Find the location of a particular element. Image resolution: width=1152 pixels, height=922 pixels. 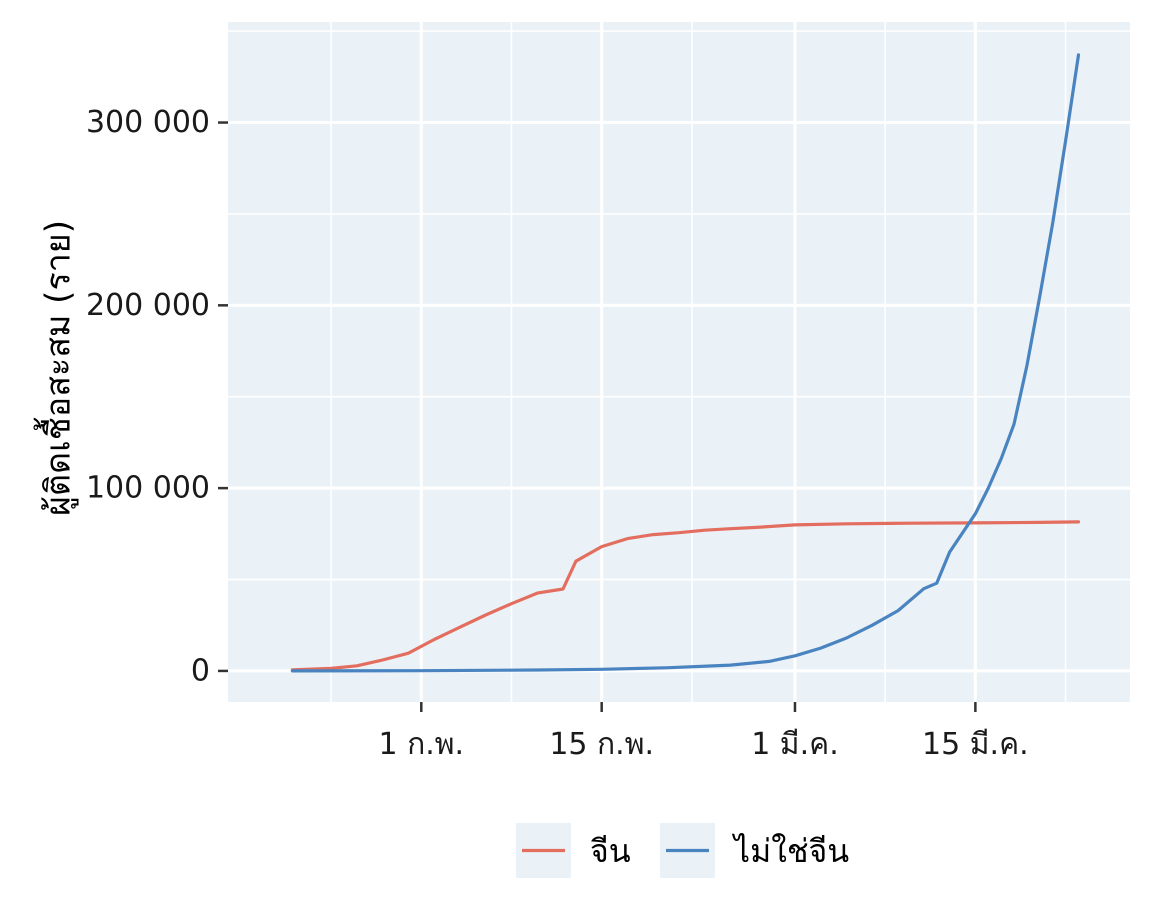

legend: จีน ไม่ใช่จีน is located at coordinates (682, 850).